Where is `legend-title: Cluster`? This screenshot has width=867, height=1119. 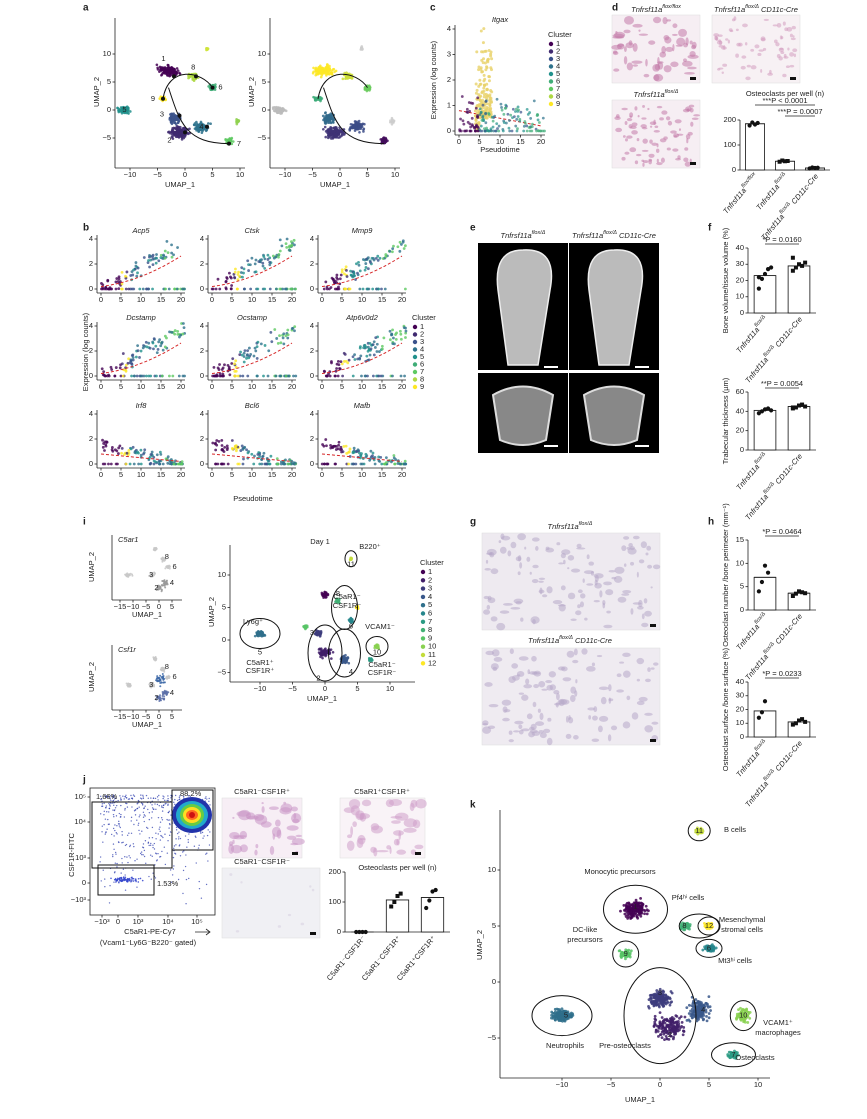
legend-title: Cluster is located at coordinates (560, 34).